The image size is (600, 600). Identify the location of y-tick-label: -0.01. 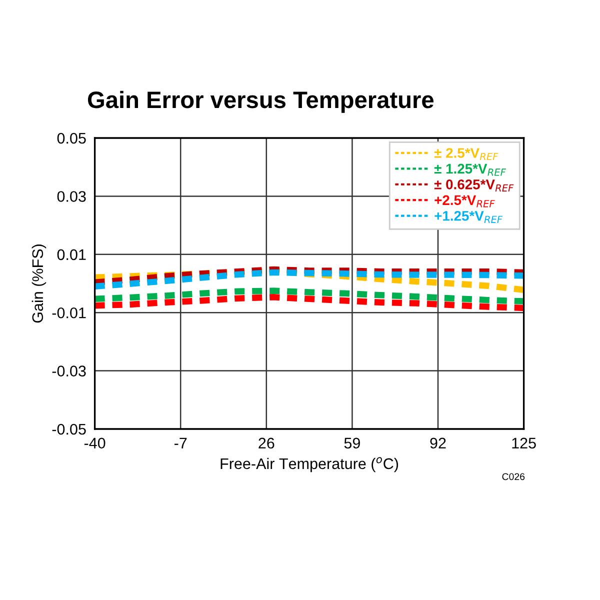
(69, 312).